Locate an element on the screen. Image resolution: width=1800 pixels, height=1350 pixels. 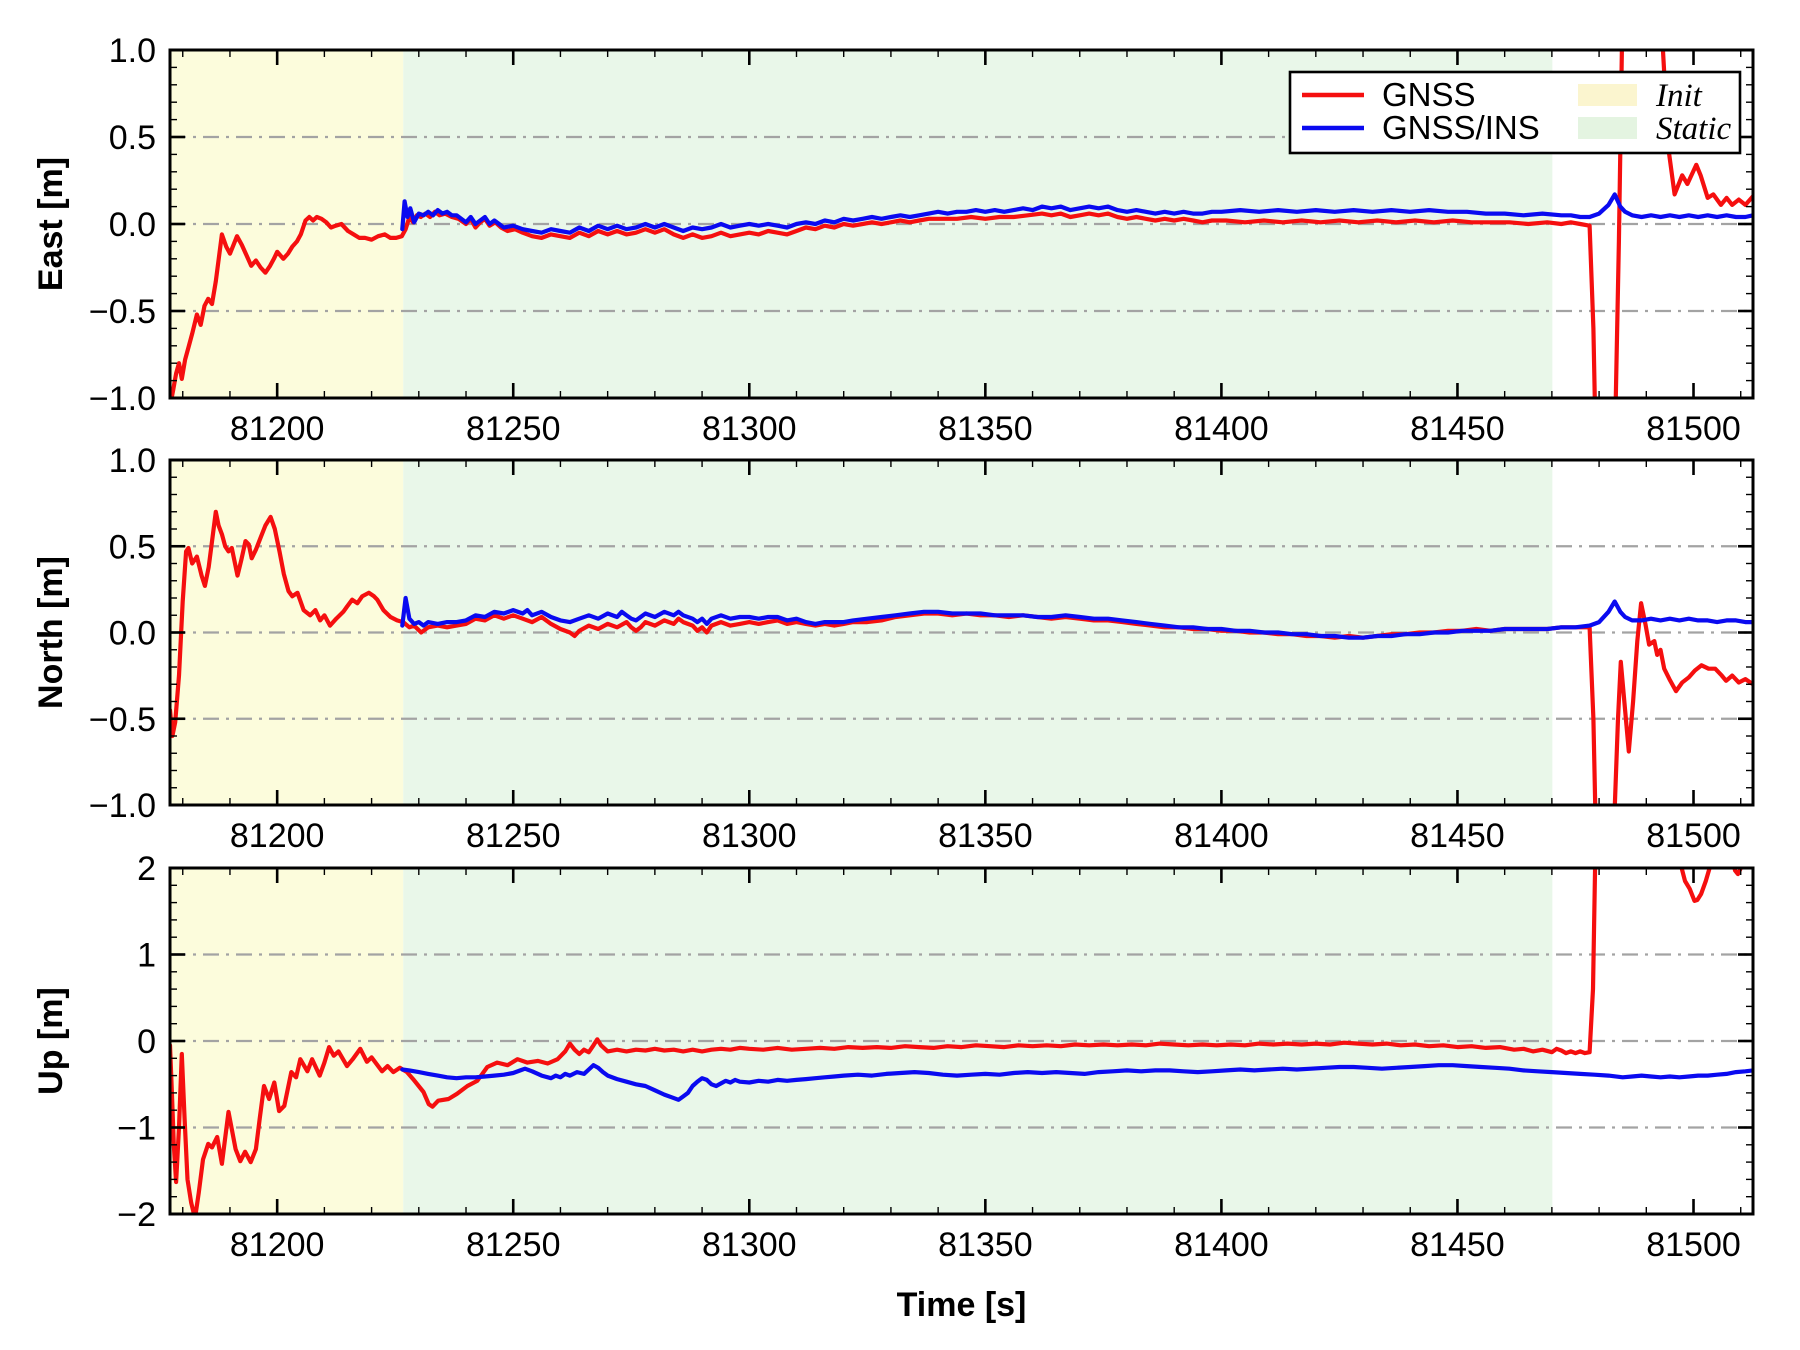
ylabel-east: East [m] is located at coordinates (51, 224).